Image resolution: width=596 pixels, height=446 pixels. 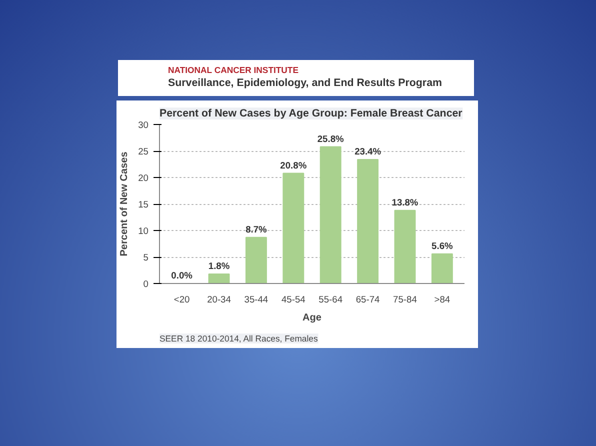 I want to click on text: NATIONAL CANCER INSTITUTE, so click(x=234, y=70).